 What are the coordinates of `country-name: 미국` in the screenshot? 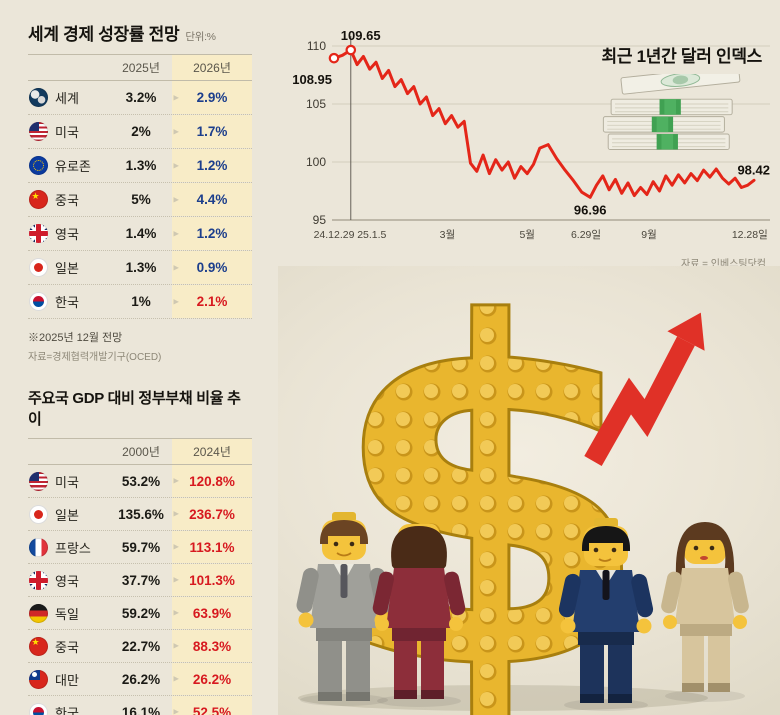 It's located at (67, 482).